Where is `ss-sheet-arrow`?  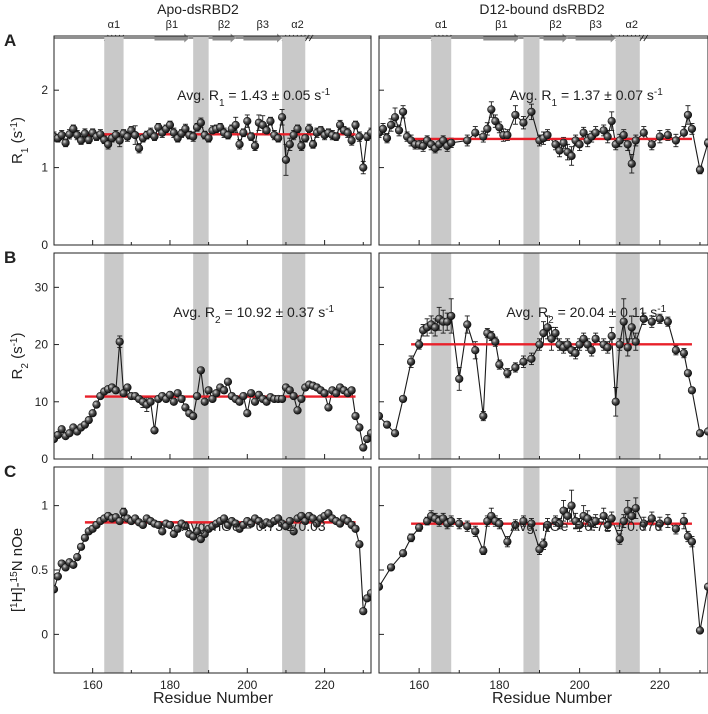
ss-sheet-arrow is located at coordinates (263, 38).